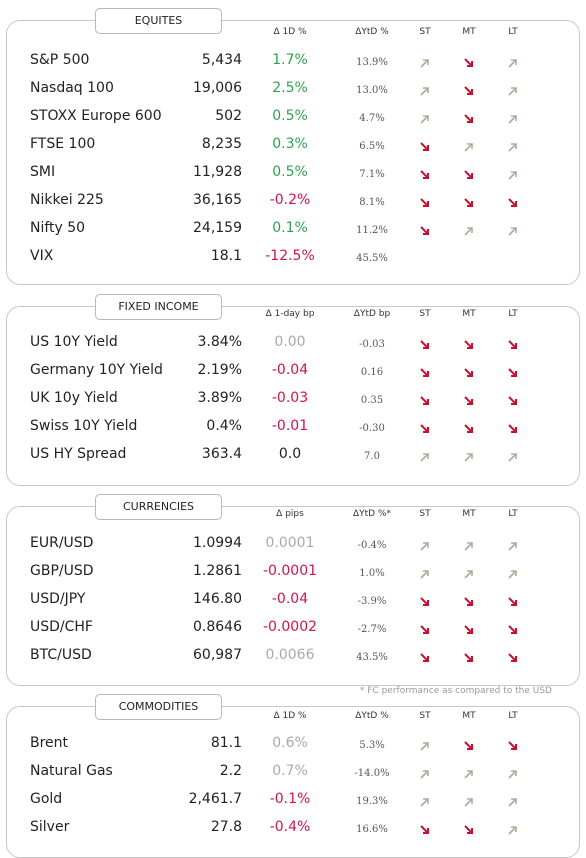 The image size is (586, 858). I want to click on row-value: 3.84%, so click(219, 342).